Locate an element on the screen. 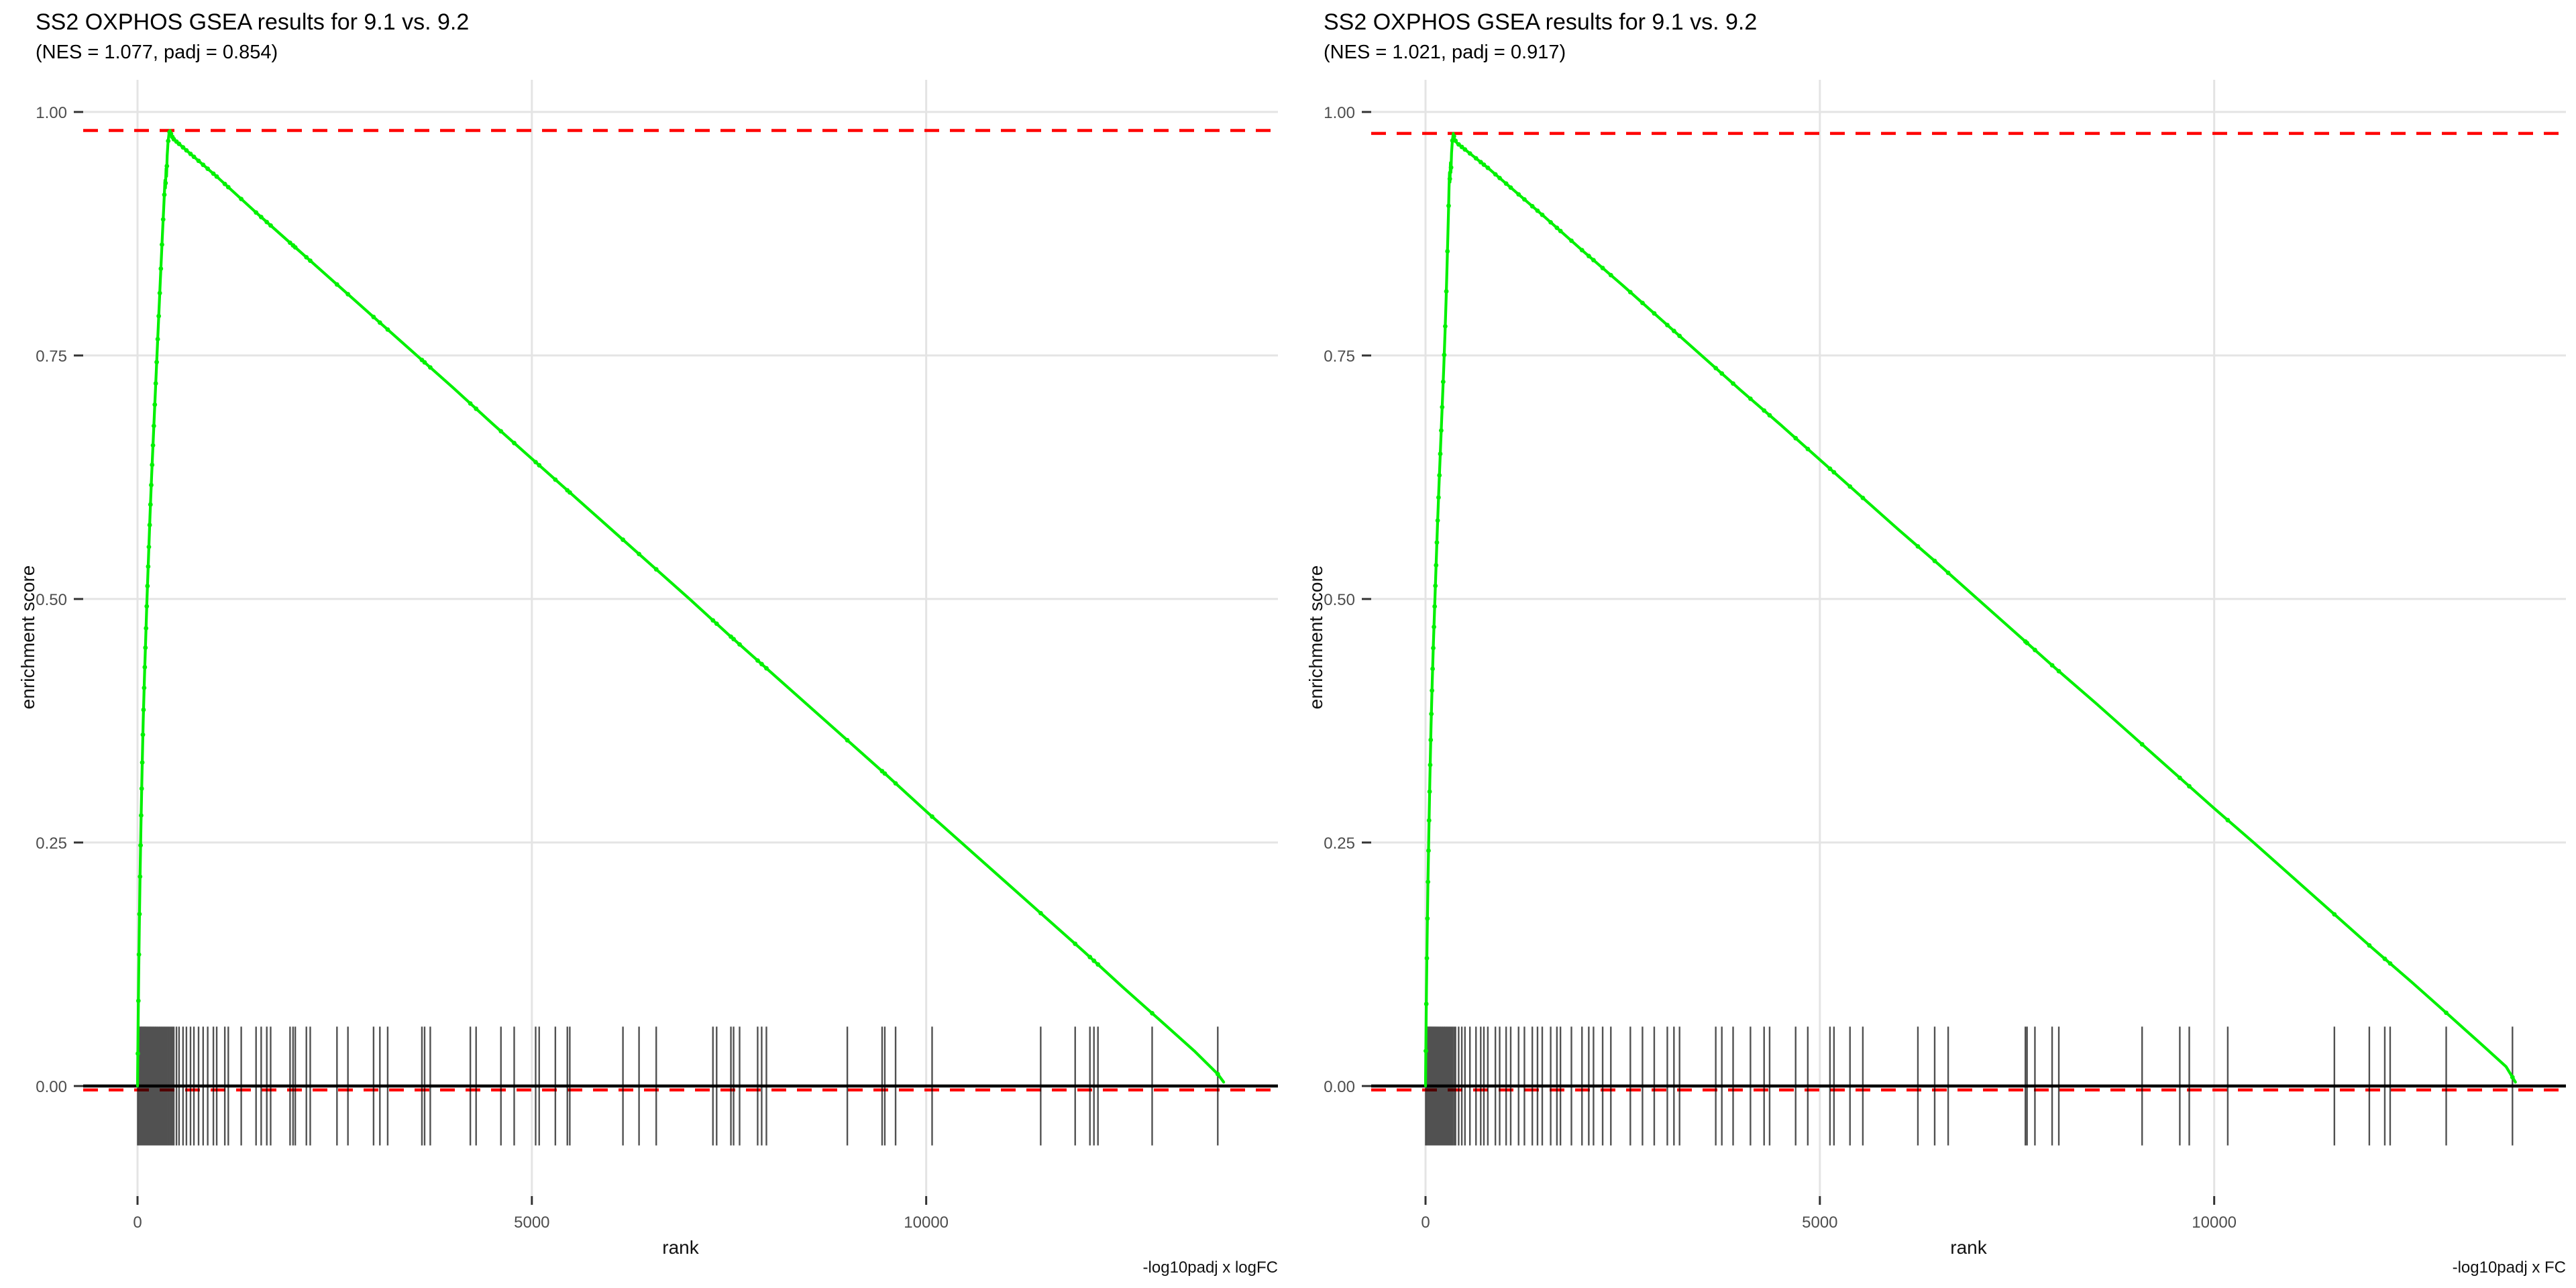 This screenshot has width=2576, height=1288. panel-subtitle: (NES = 1.021, padj = 0.917) is located at coordinates (1445, 52).